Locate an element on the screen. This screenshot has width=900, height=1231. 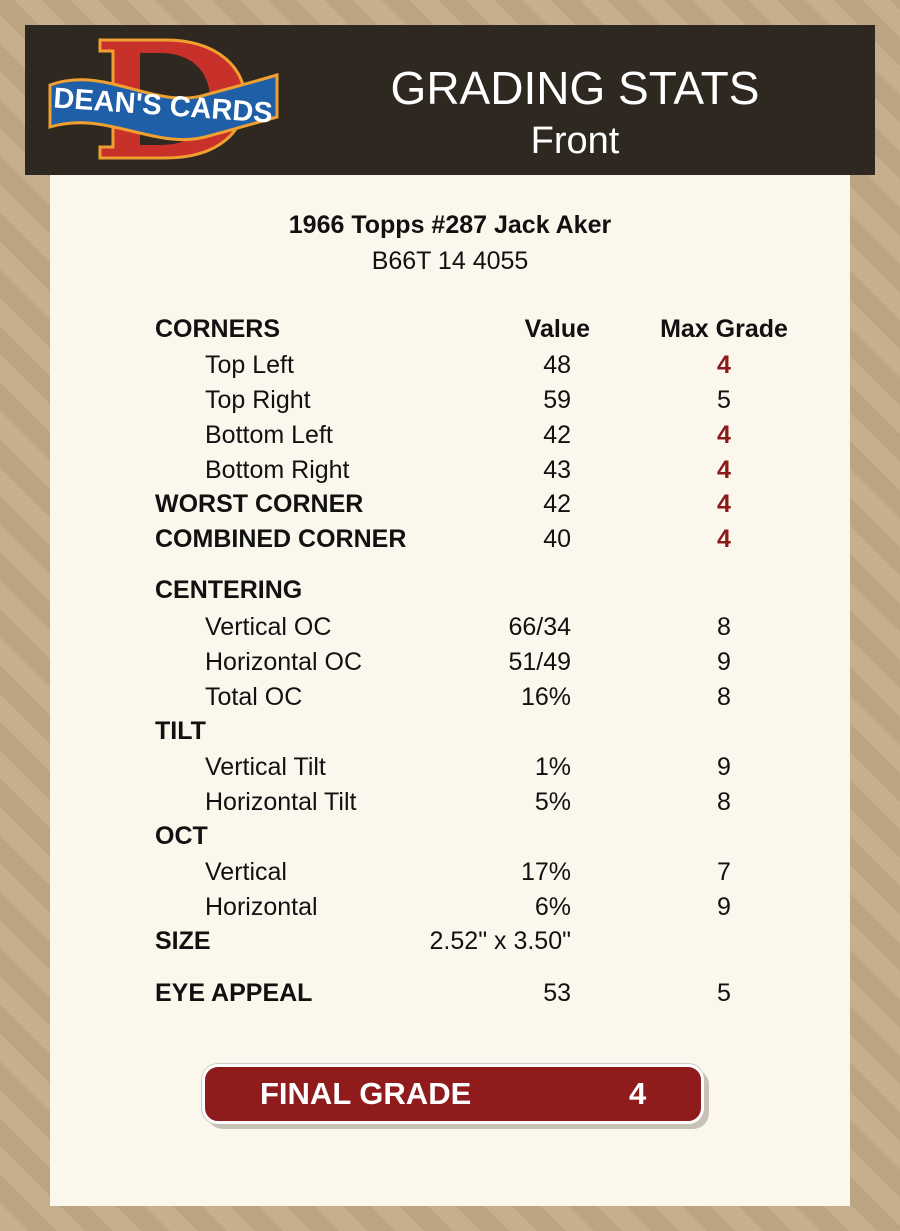
stat-label: Top Left is located at coordinates (249, 365).